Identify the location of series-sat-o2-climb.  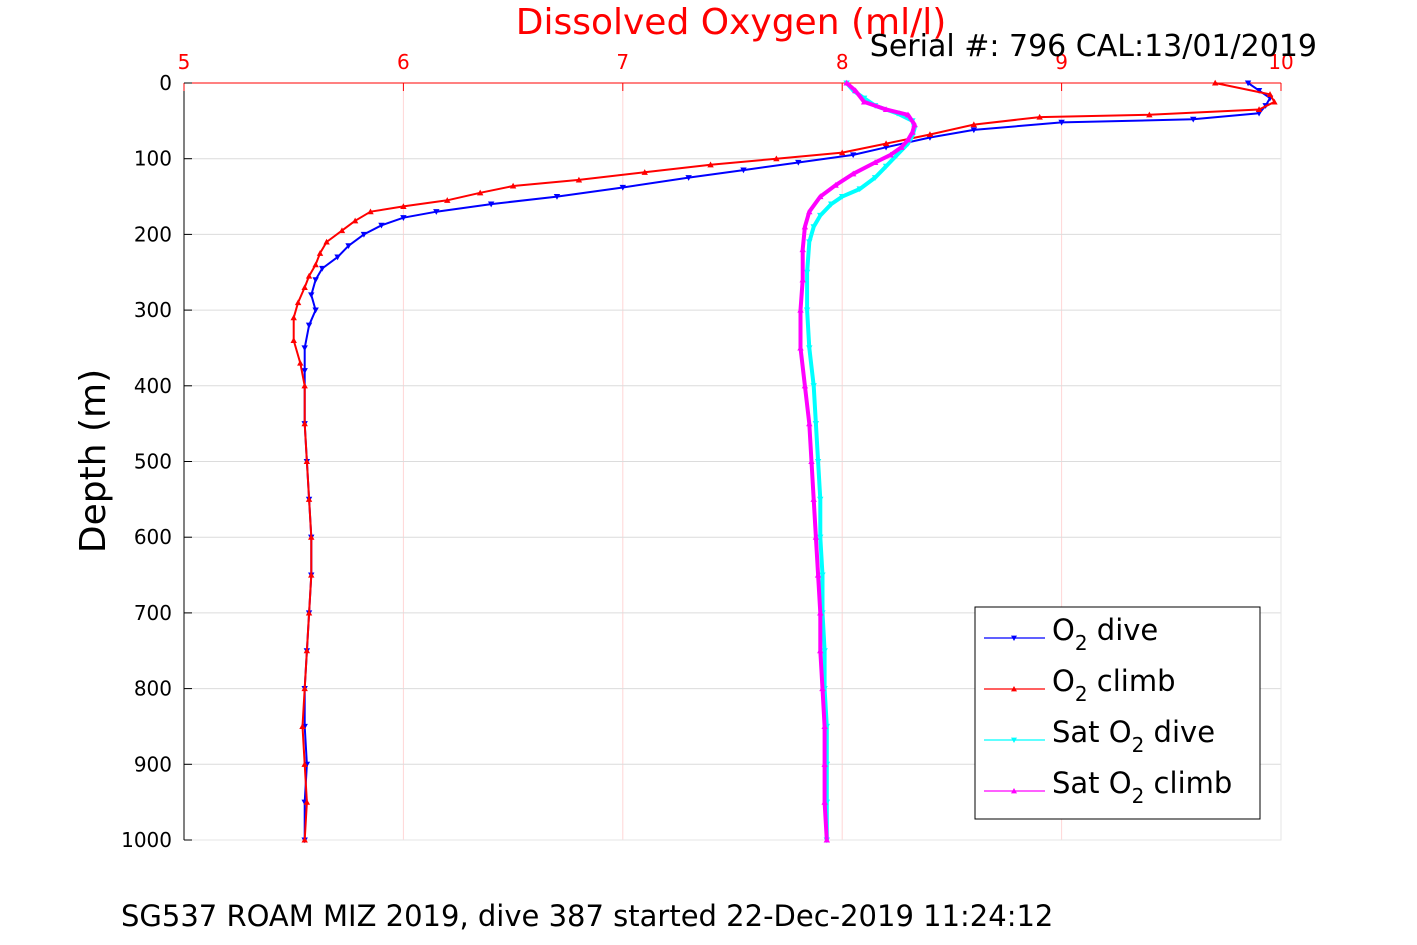
(857, 461).